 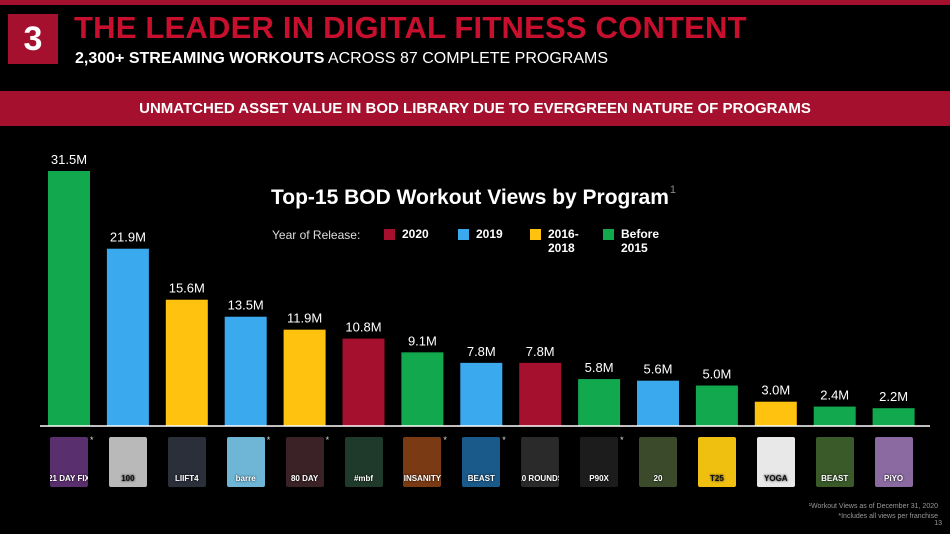 I want to click on legend-item-before-2015: Before 2015, so click(x=642, y=241).